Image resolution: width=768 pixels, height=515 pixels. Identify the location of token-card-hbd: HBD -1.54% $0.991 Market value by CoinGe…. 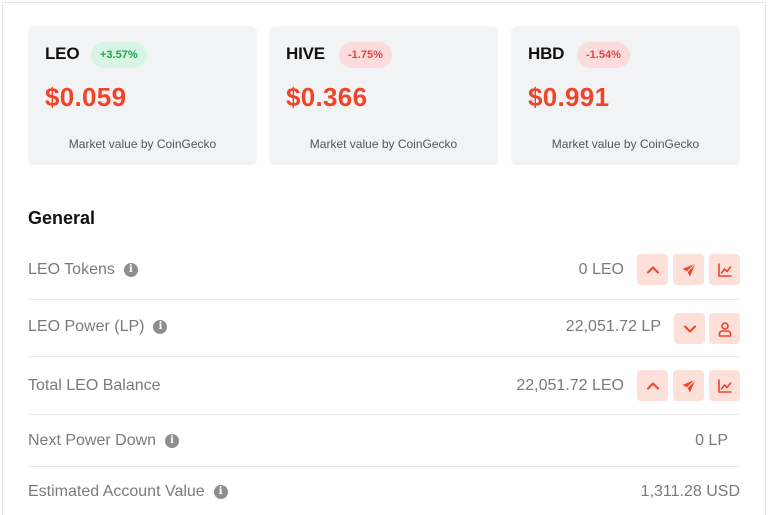
(625, 95).